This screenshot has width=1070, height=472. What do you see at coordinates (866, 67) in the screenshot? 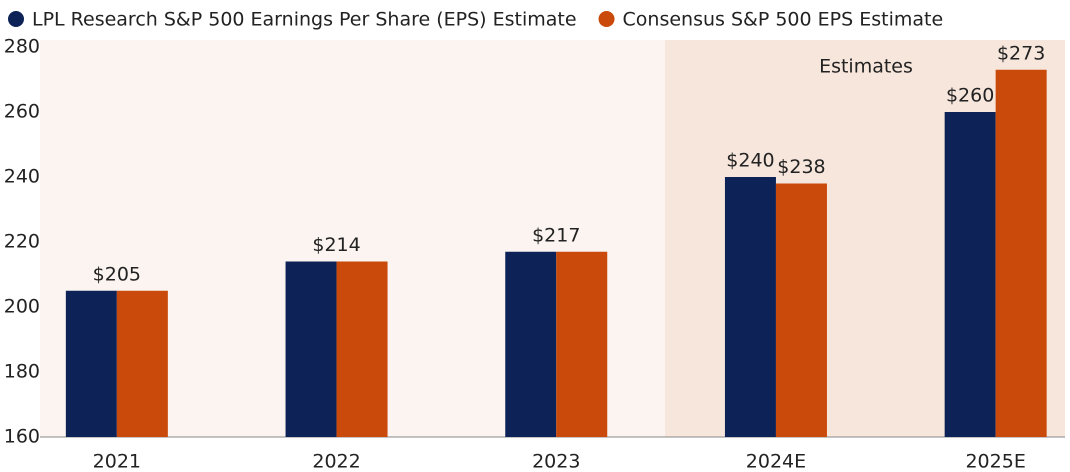
I see `annotation: Estimates` at bounding box center [866, 67].